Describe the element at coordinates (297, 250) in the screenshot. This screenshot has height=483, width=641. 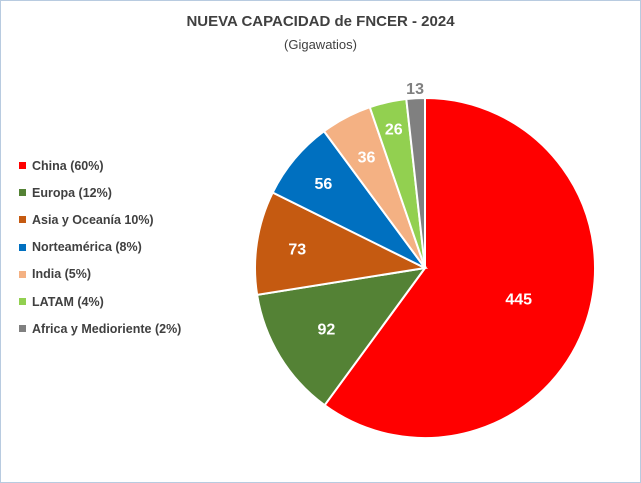
I see `pie-value-label: 73` at that location.